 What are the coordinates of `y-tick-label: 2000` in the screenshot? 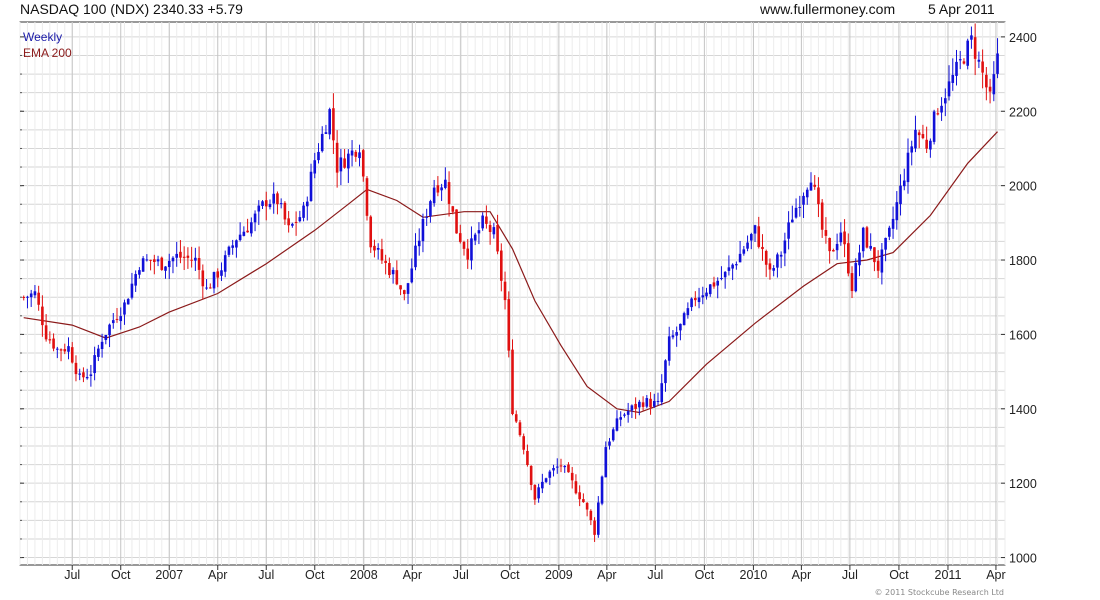 It's located at (1023, 187).